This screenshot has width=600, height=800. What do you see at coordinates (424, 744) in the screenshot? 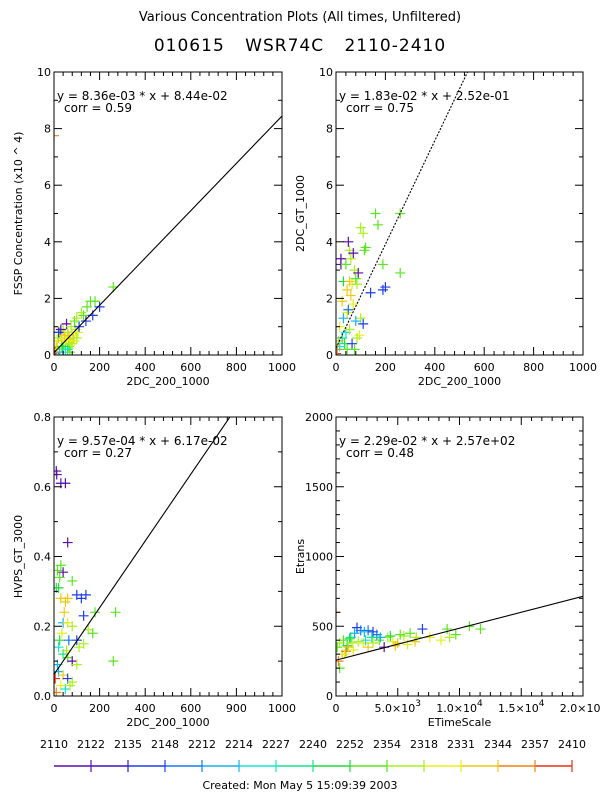
I see `colorbar-label: 2318` at bounding box center [424, 744].